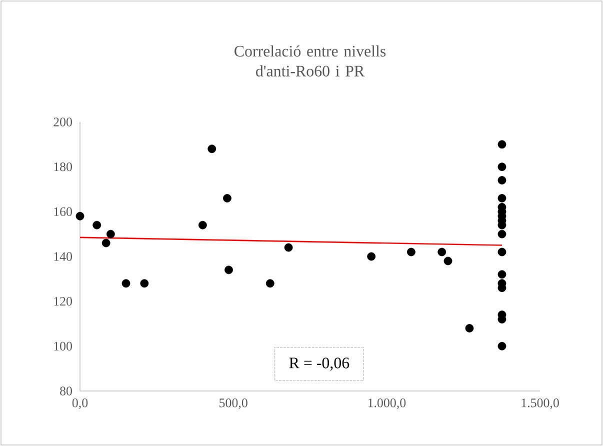 This screenshot has width=603, height=446. I want to click on x-tick-label: 1.500,0, so click(540, 404).